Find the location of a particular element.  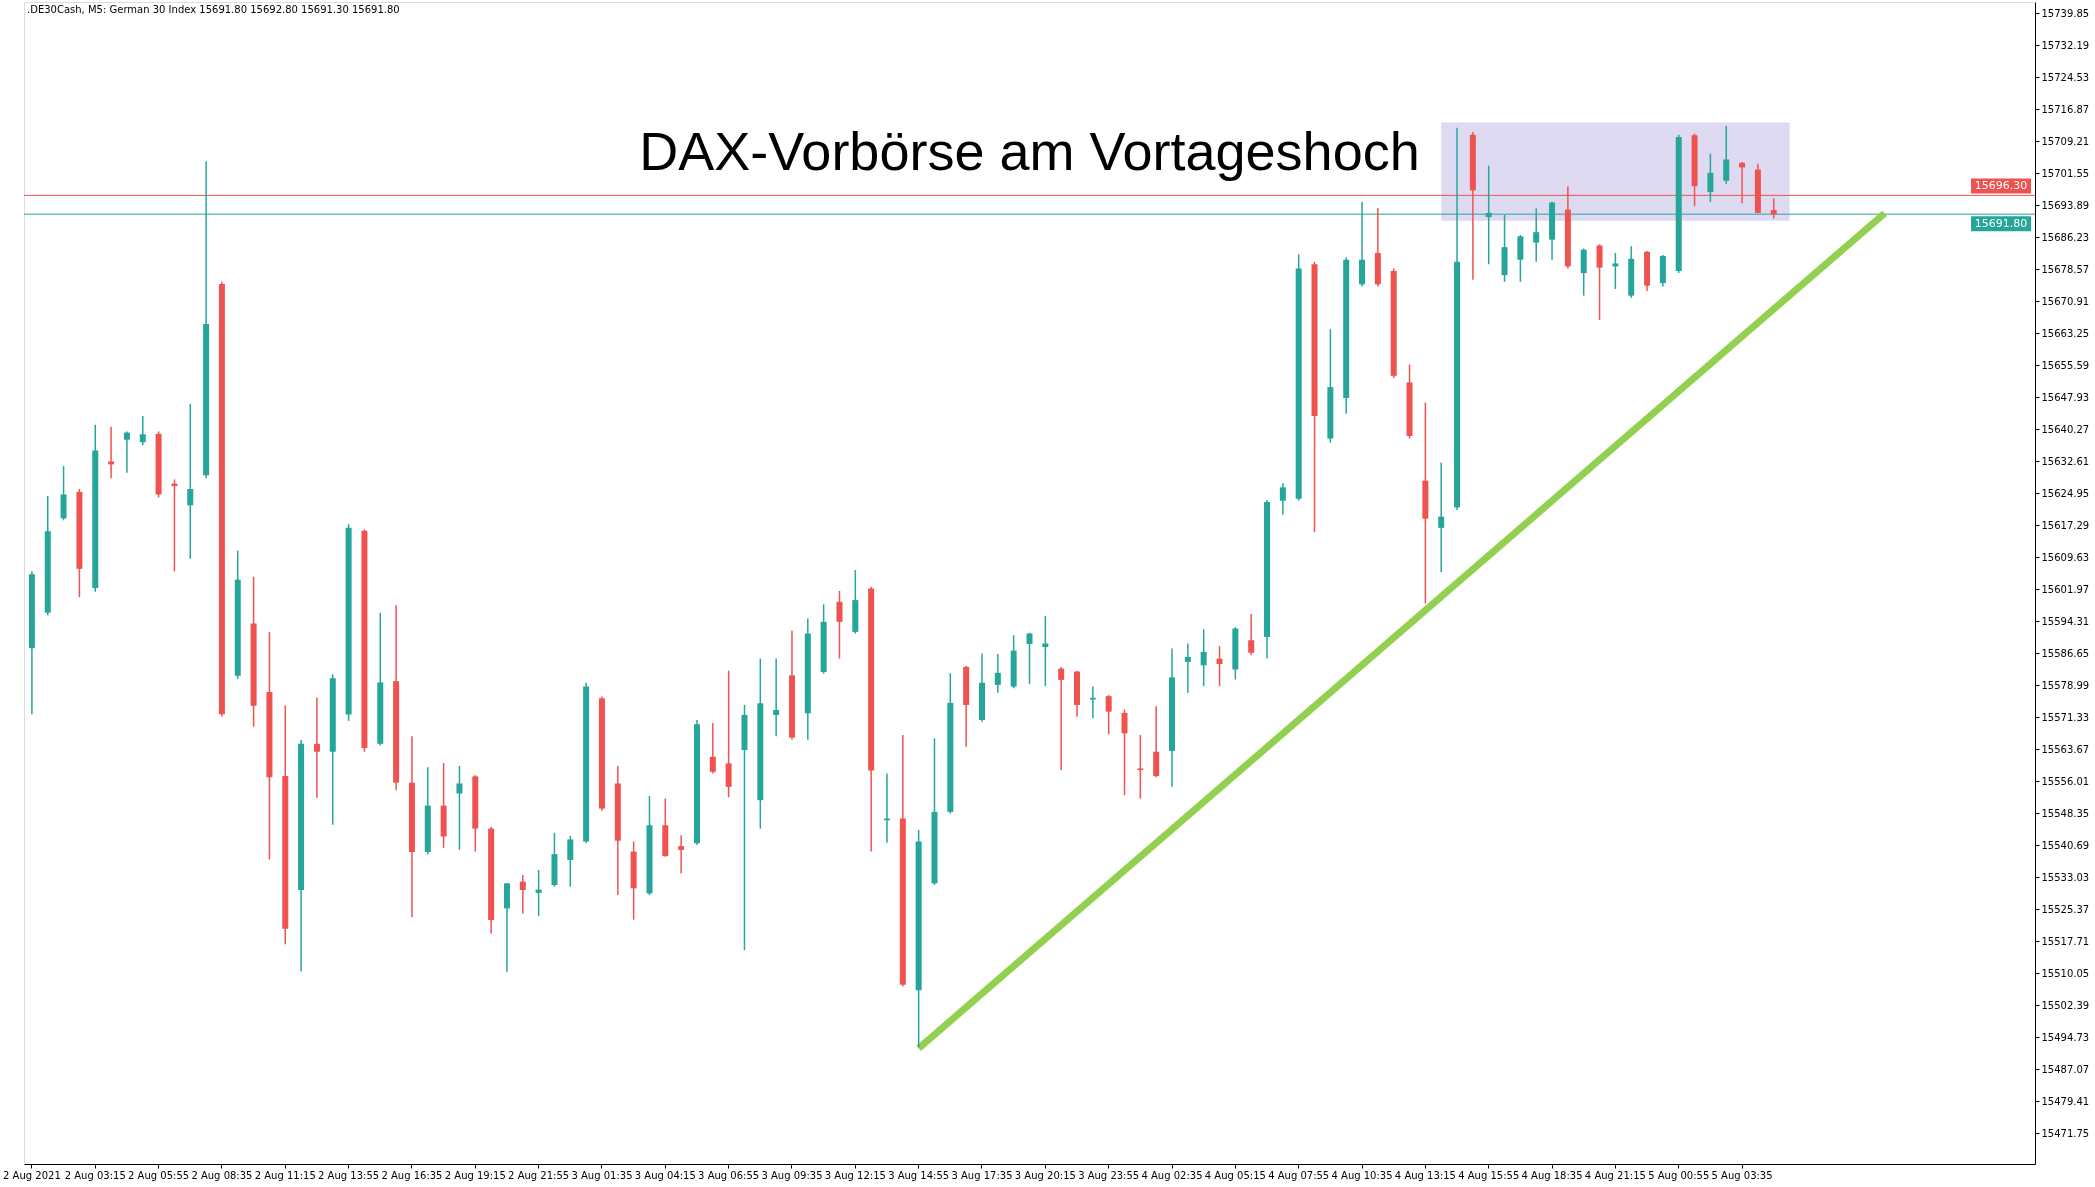

y-tick-label: 15701.55 is located at coordinates (2065, 173).